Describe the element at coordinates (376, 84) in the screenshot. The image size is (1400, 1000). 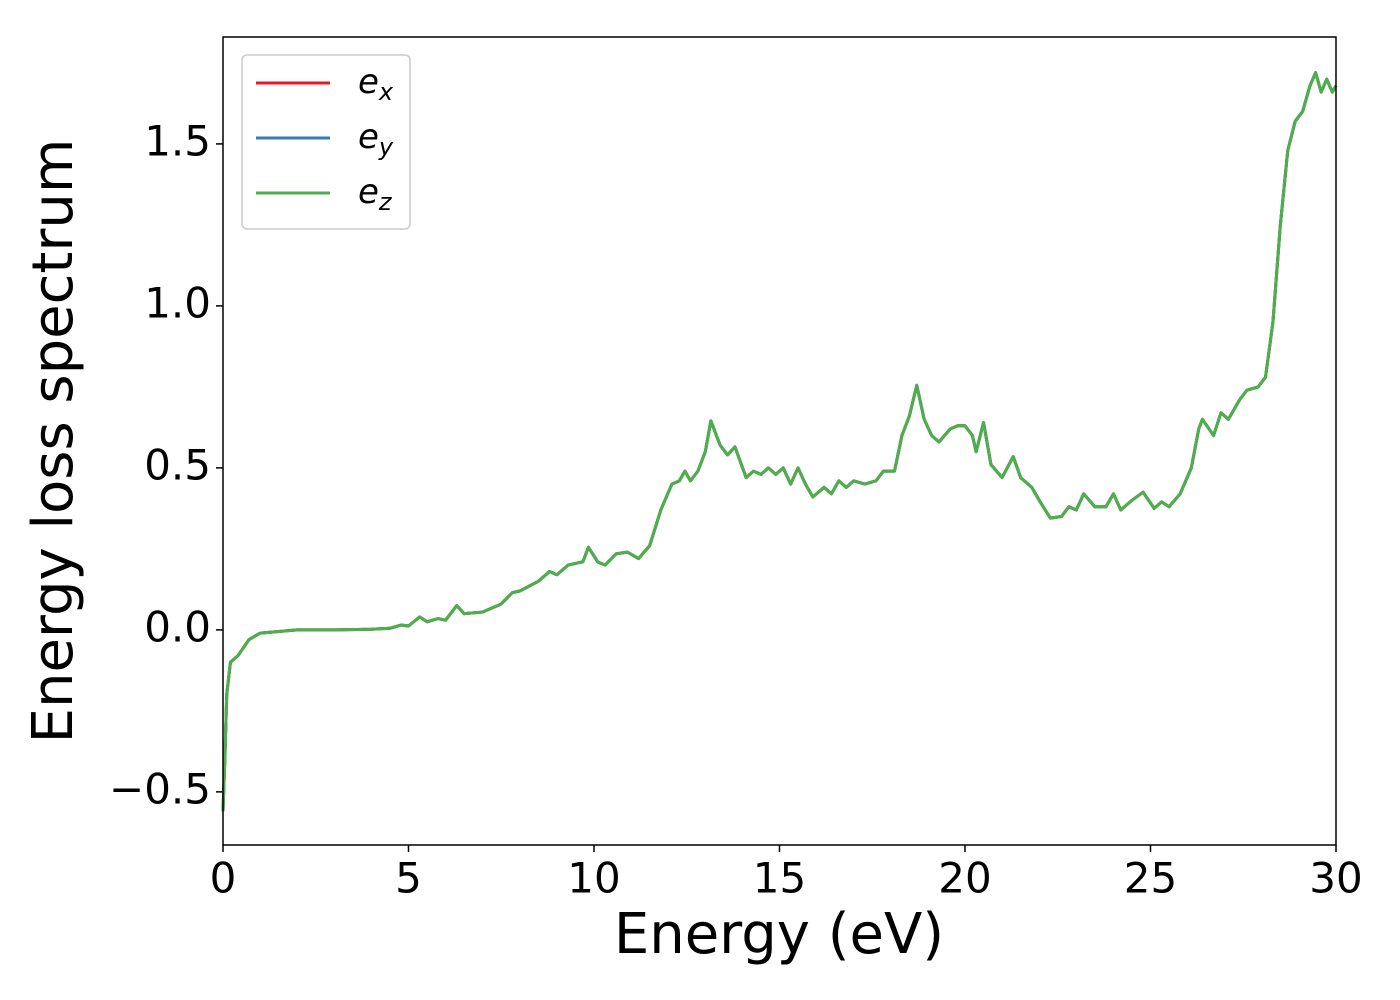
I see `legend-label: ex` at that location.